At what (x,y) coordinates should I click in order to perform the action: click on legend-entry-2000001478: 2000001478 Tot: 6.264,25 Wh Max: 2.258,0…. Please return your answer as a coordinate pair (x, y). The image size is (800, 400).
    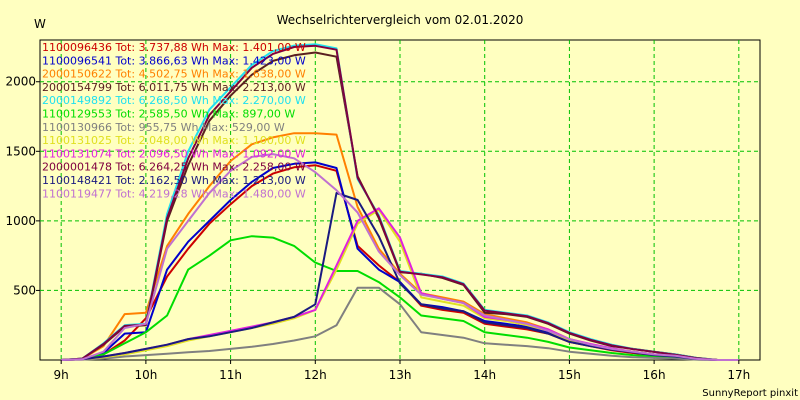
    Looking at the image, I should click on (174, 167).